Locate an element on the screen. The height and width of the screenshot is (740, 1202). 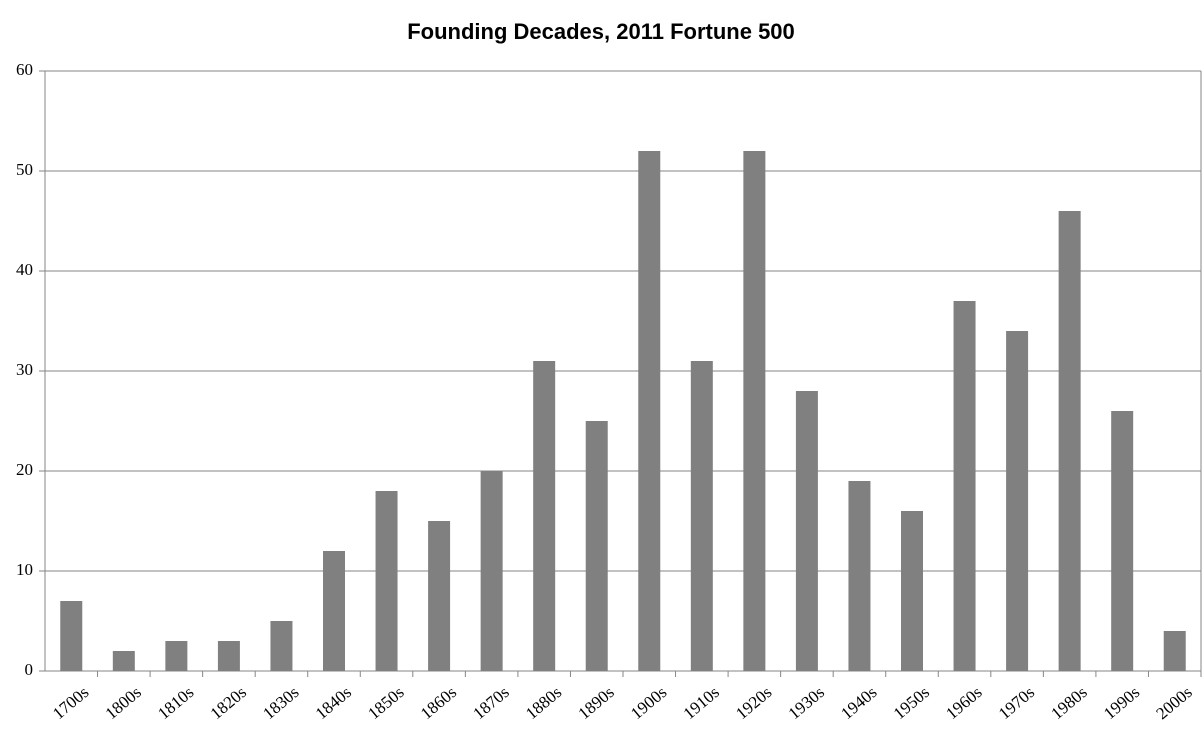
x-tick-label: 1960s is located at coordinates (963, 703).